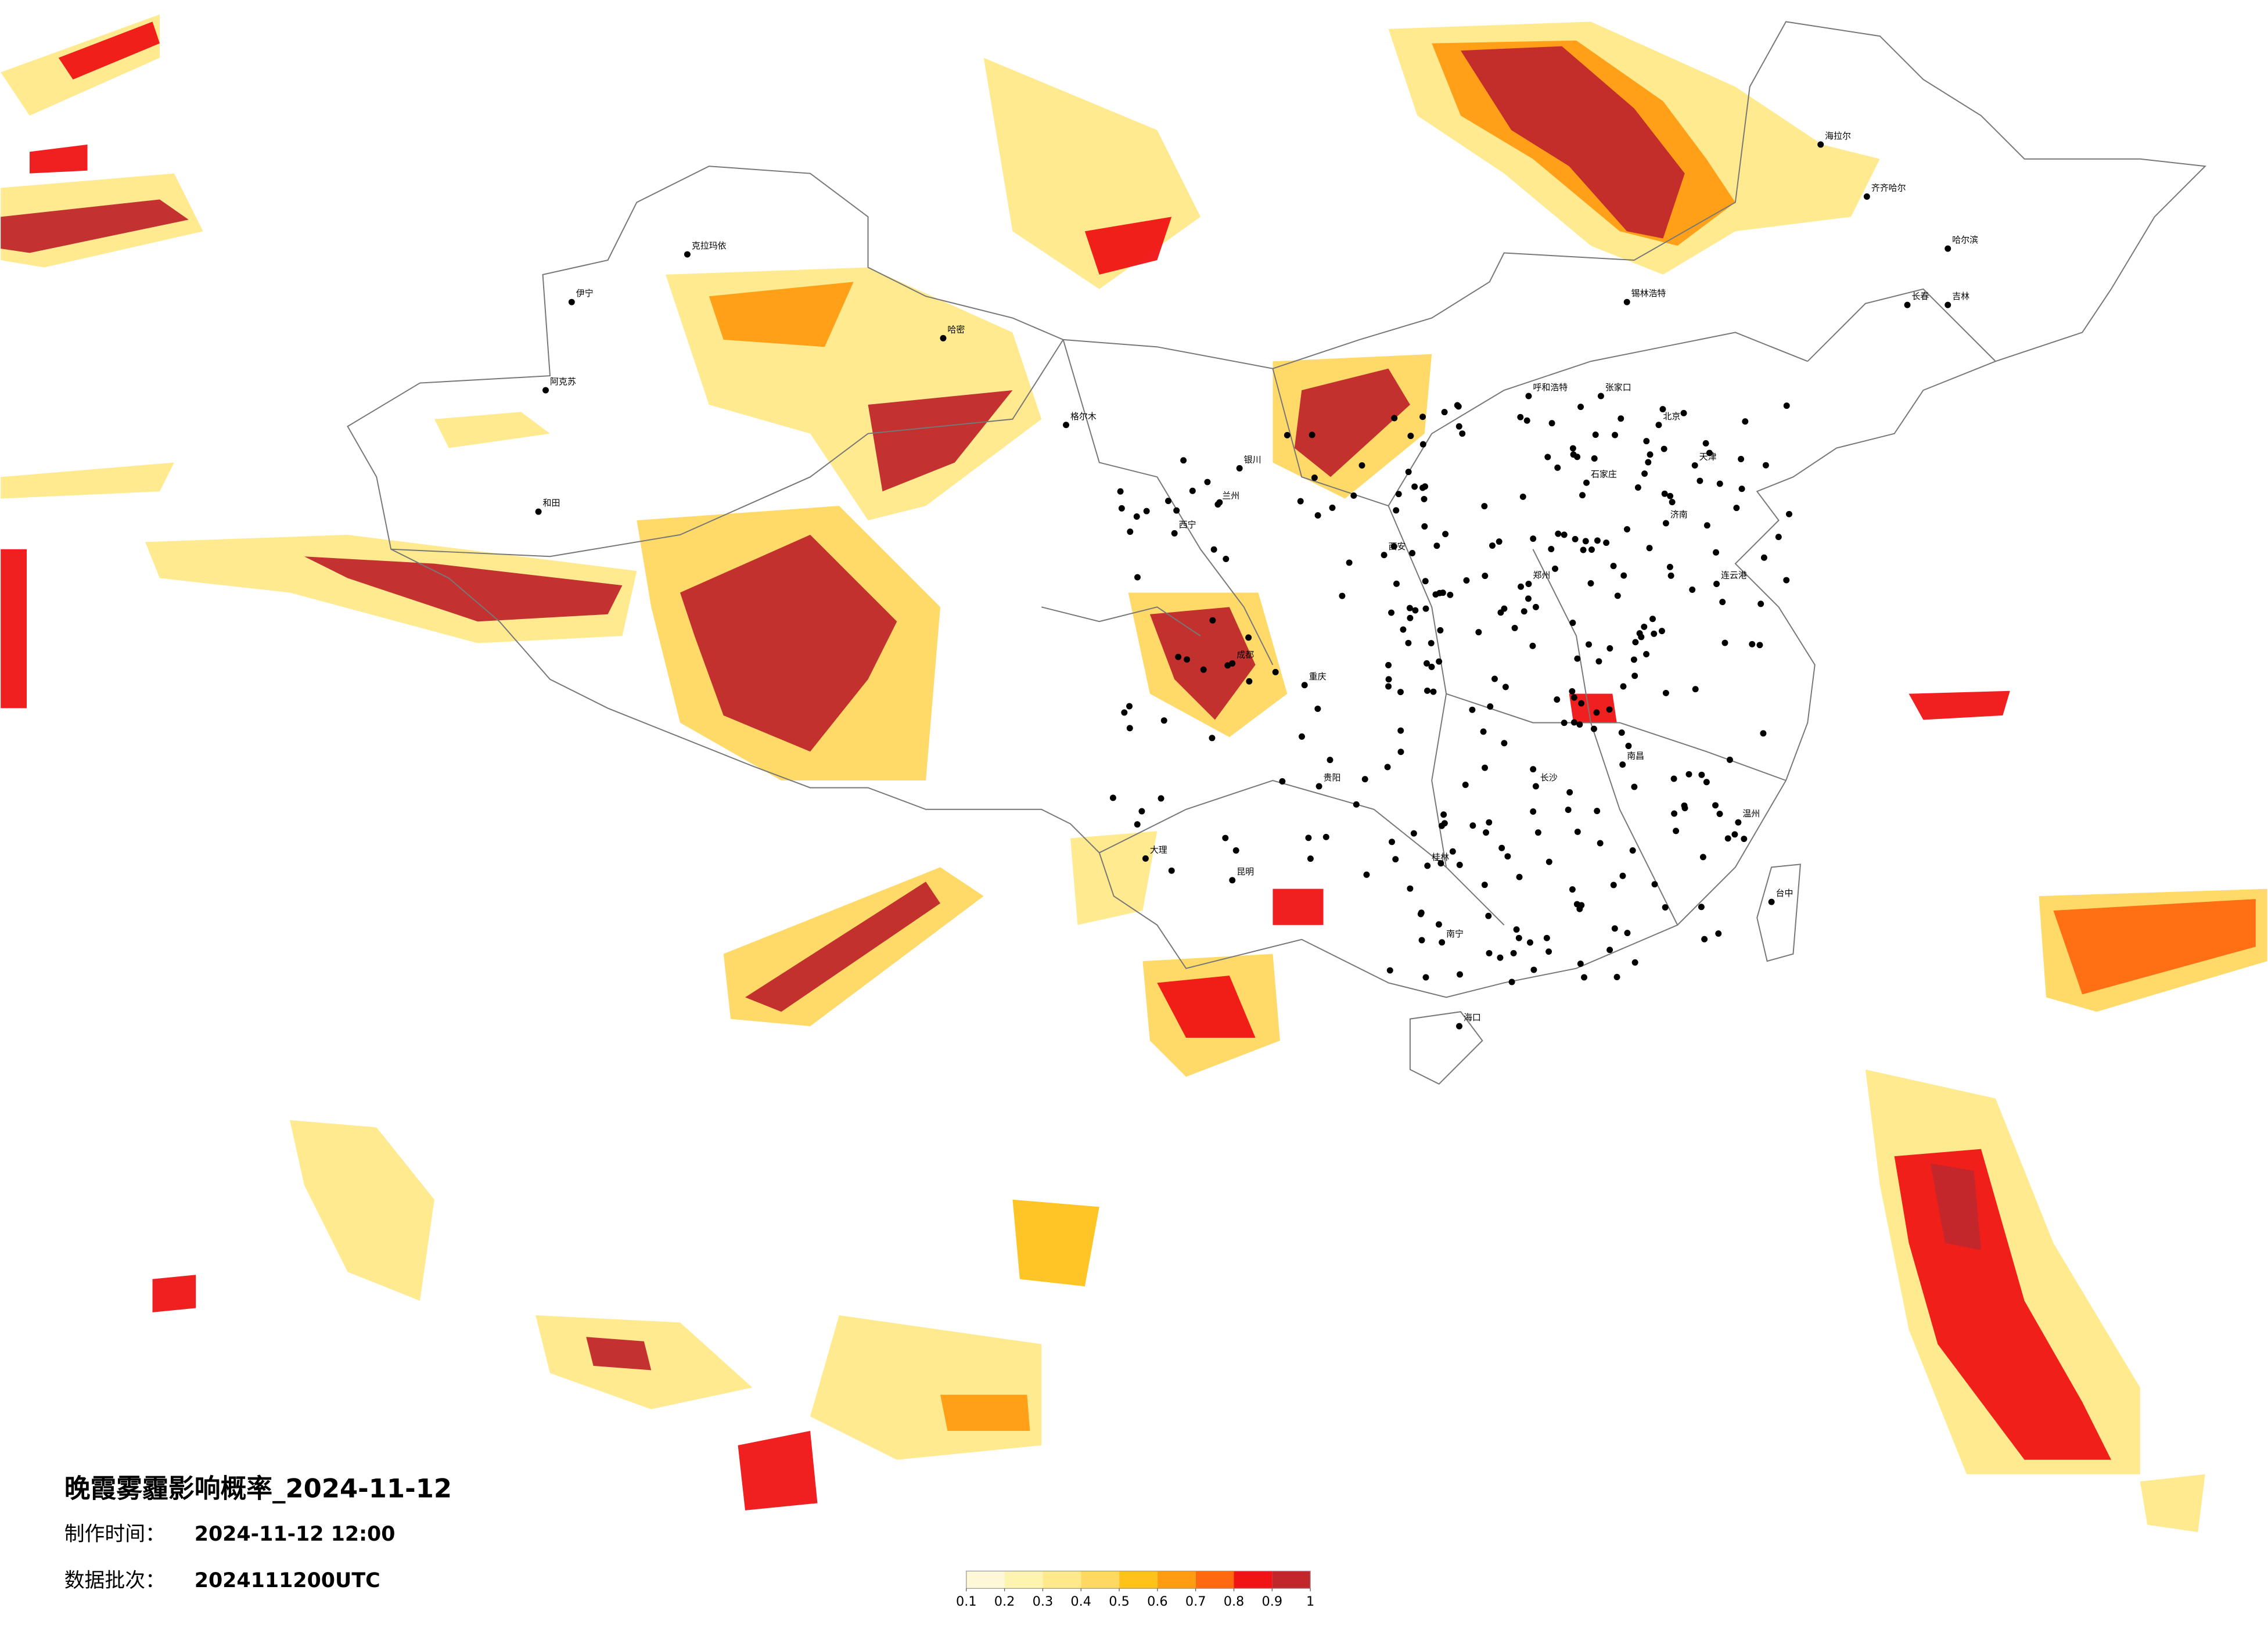 The height and width of the screenshot is (1626, 2268). I want to click on city-label: 呼和浩特, so click(1550, 387).